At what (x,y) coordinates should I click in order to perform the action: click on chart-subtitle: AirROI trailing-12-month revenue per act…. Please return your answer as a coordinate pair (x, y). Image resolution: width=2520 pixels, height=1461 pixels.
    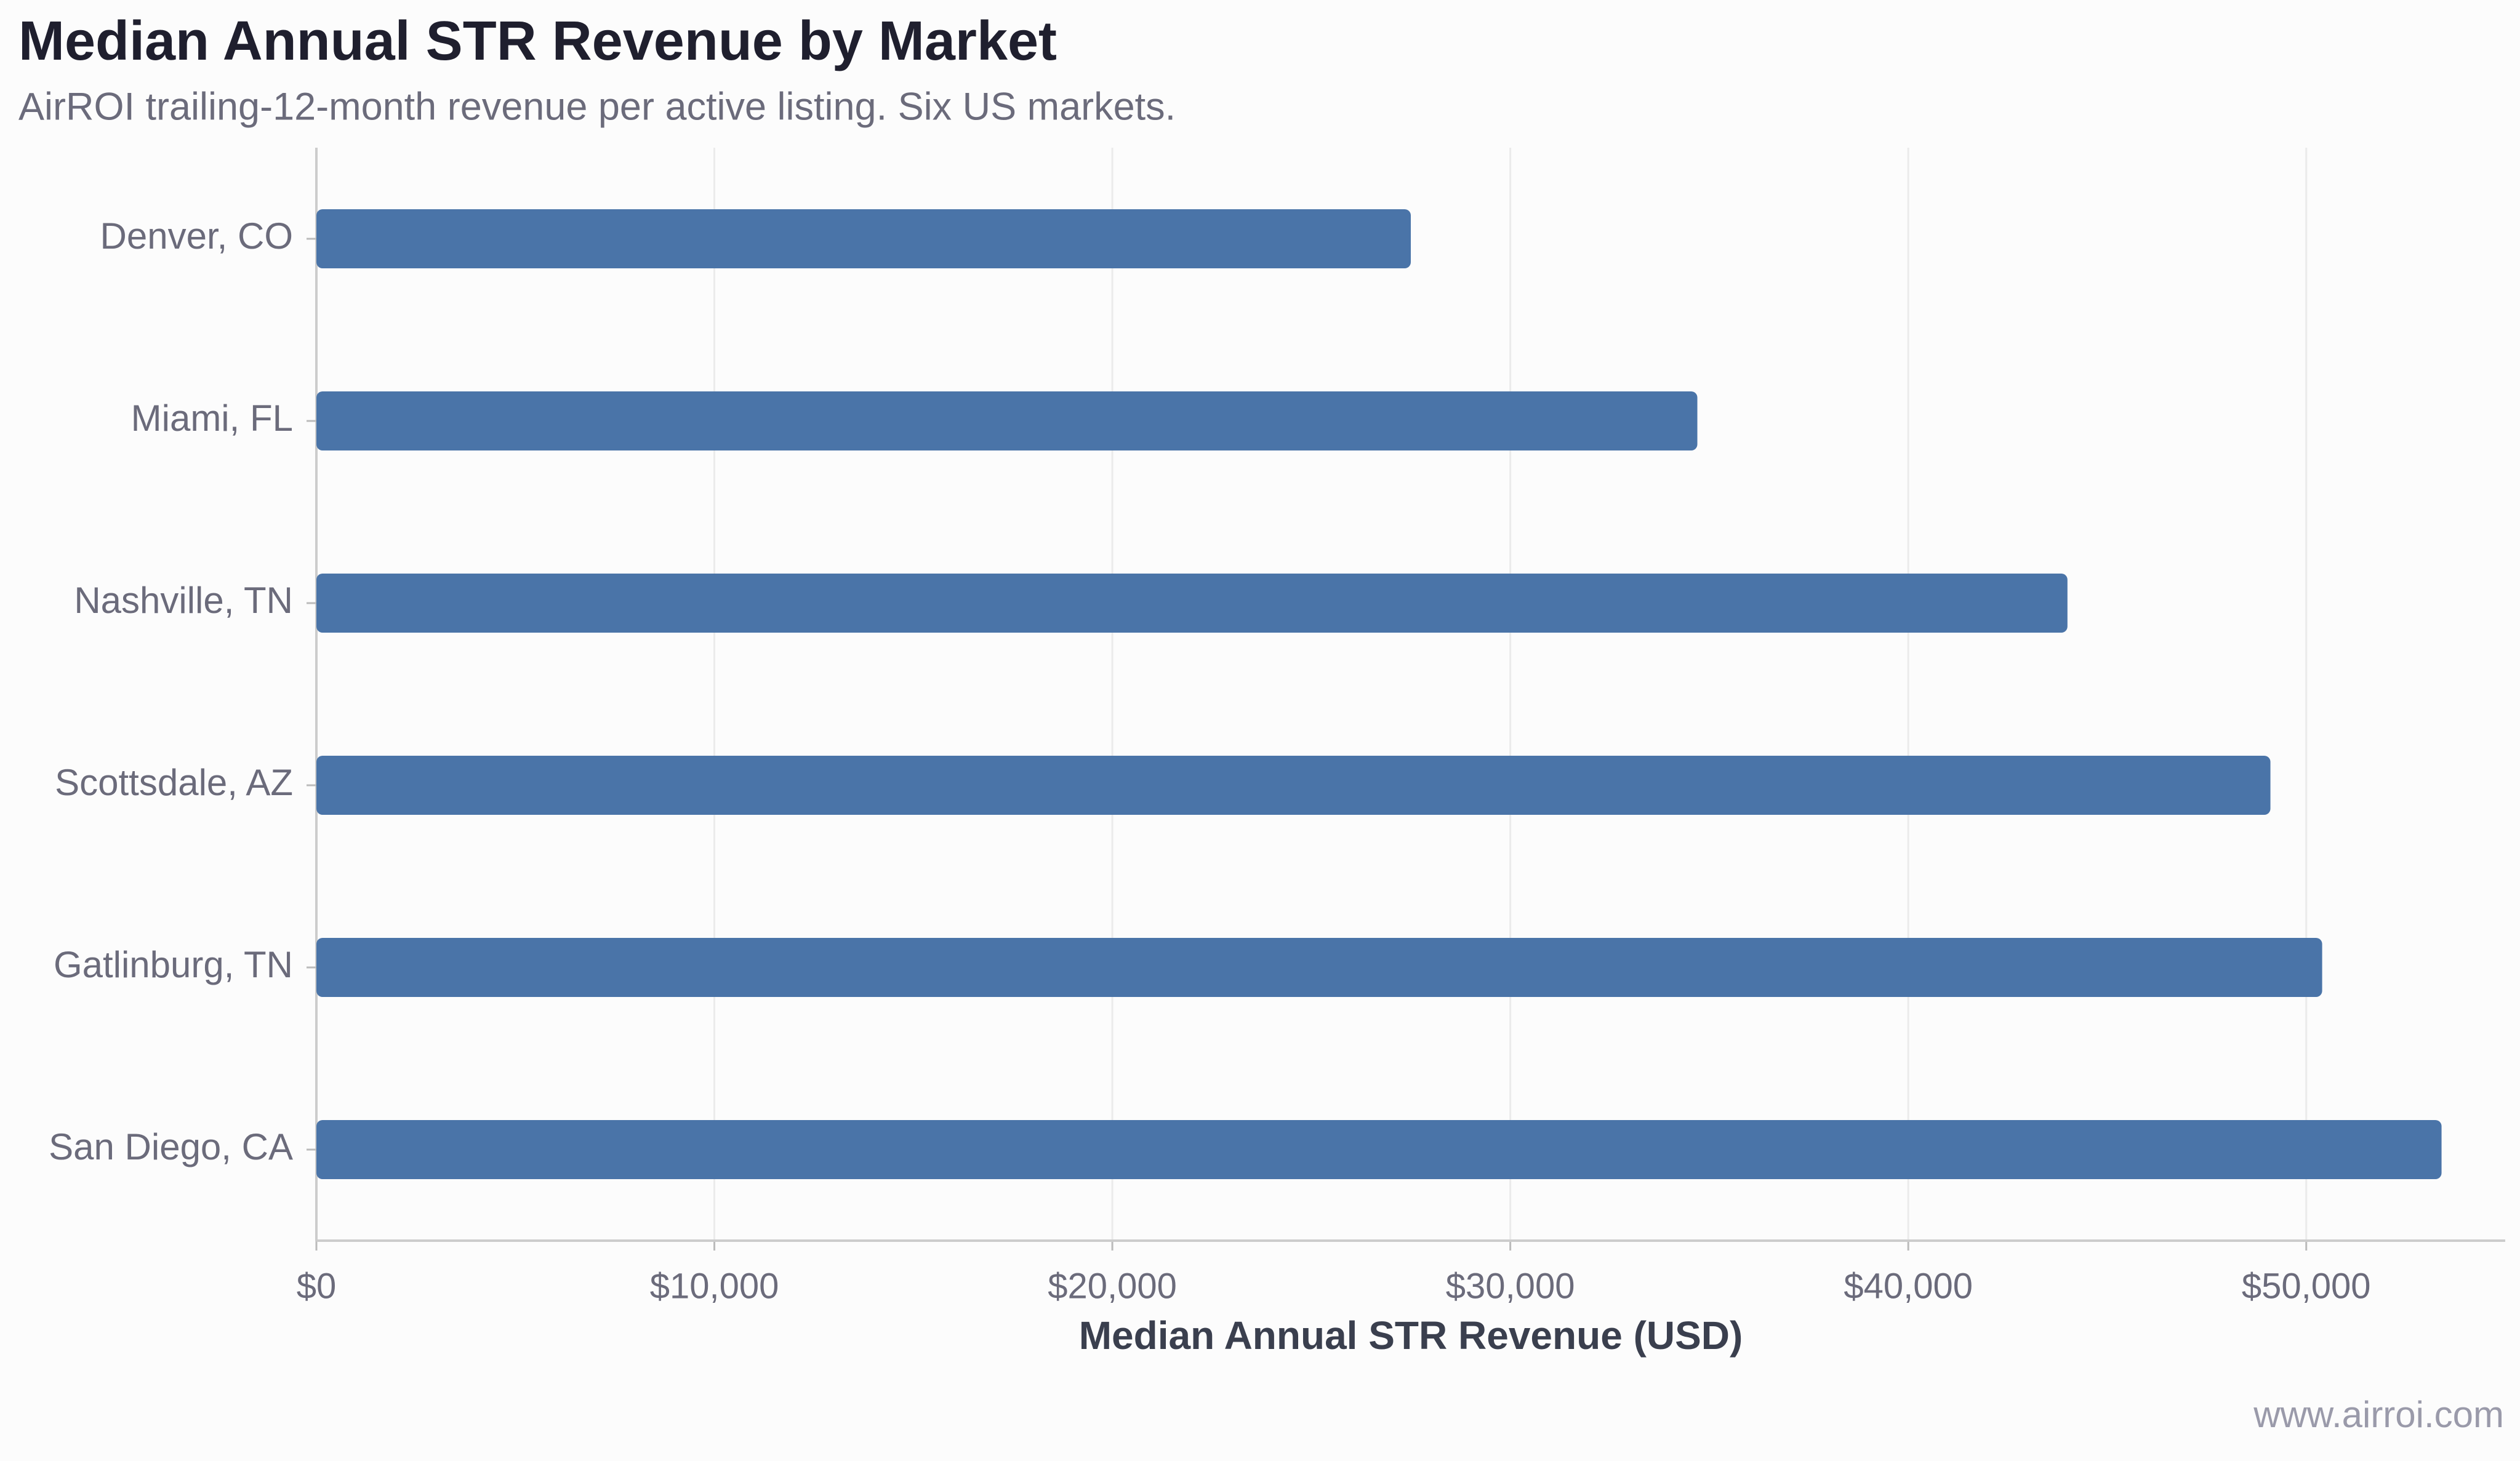
    Looking at the image, I should click on (597, 107).